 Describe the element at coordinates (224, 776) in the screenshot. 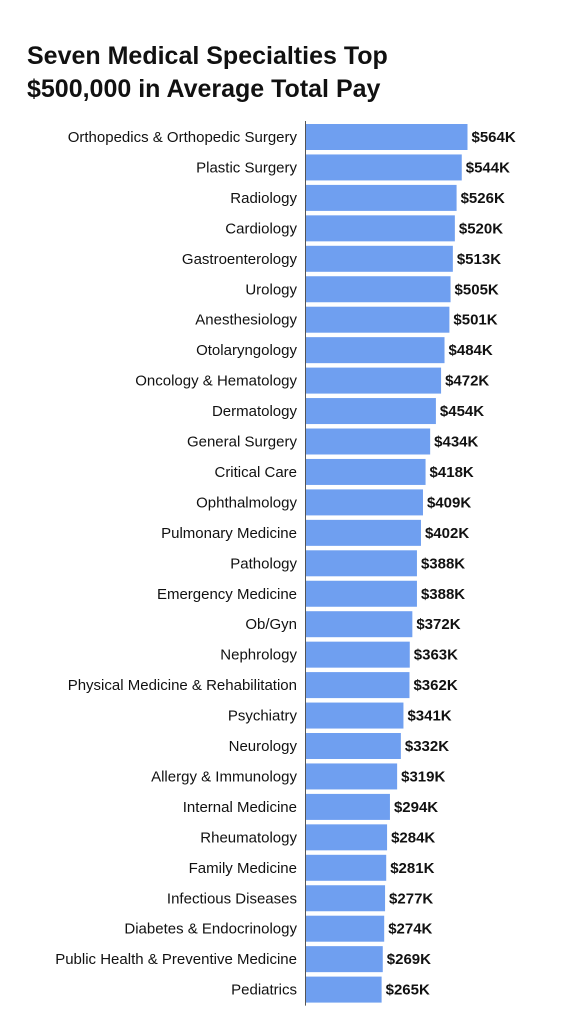

I see `category-label: Allergy & Immunology` at that location.